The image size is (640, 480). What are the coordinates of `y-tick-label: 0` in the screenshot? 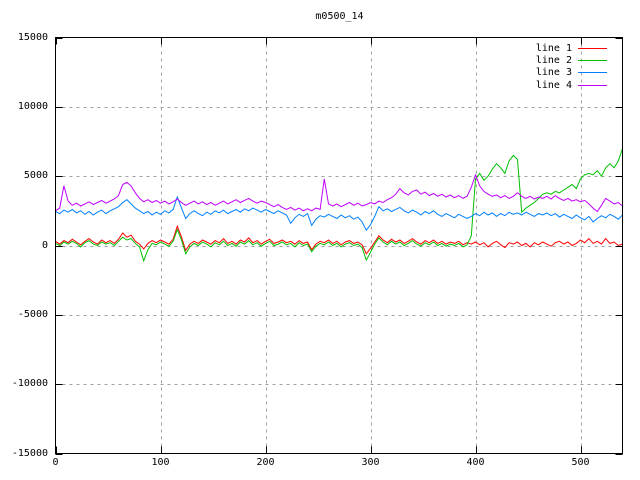 It's located at (44, 245).